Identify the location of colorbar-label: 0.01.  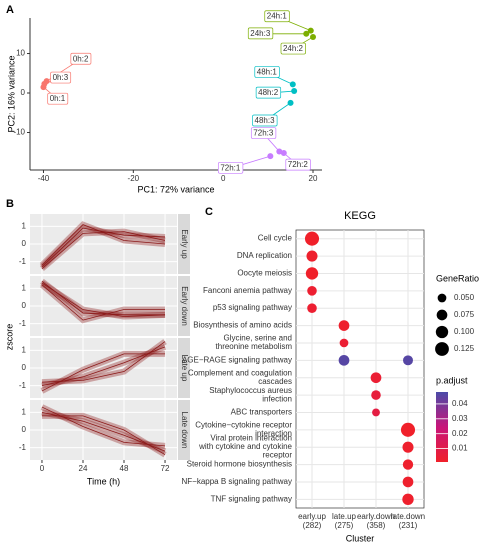
(460, 448).